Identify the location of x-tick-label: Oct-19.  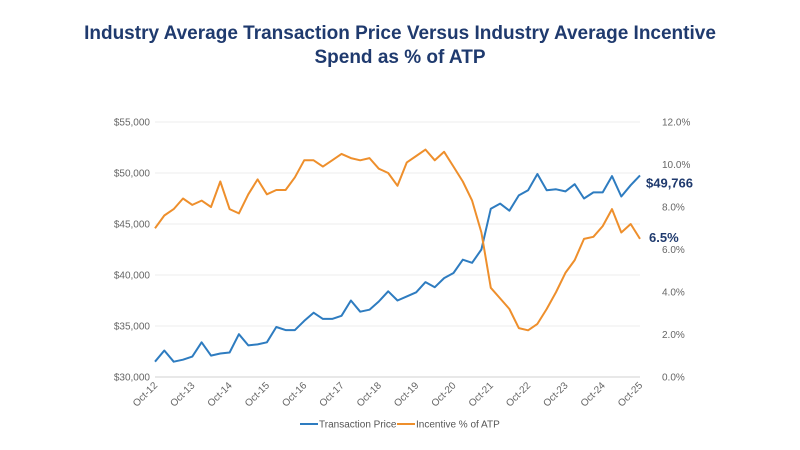
(406, 394).